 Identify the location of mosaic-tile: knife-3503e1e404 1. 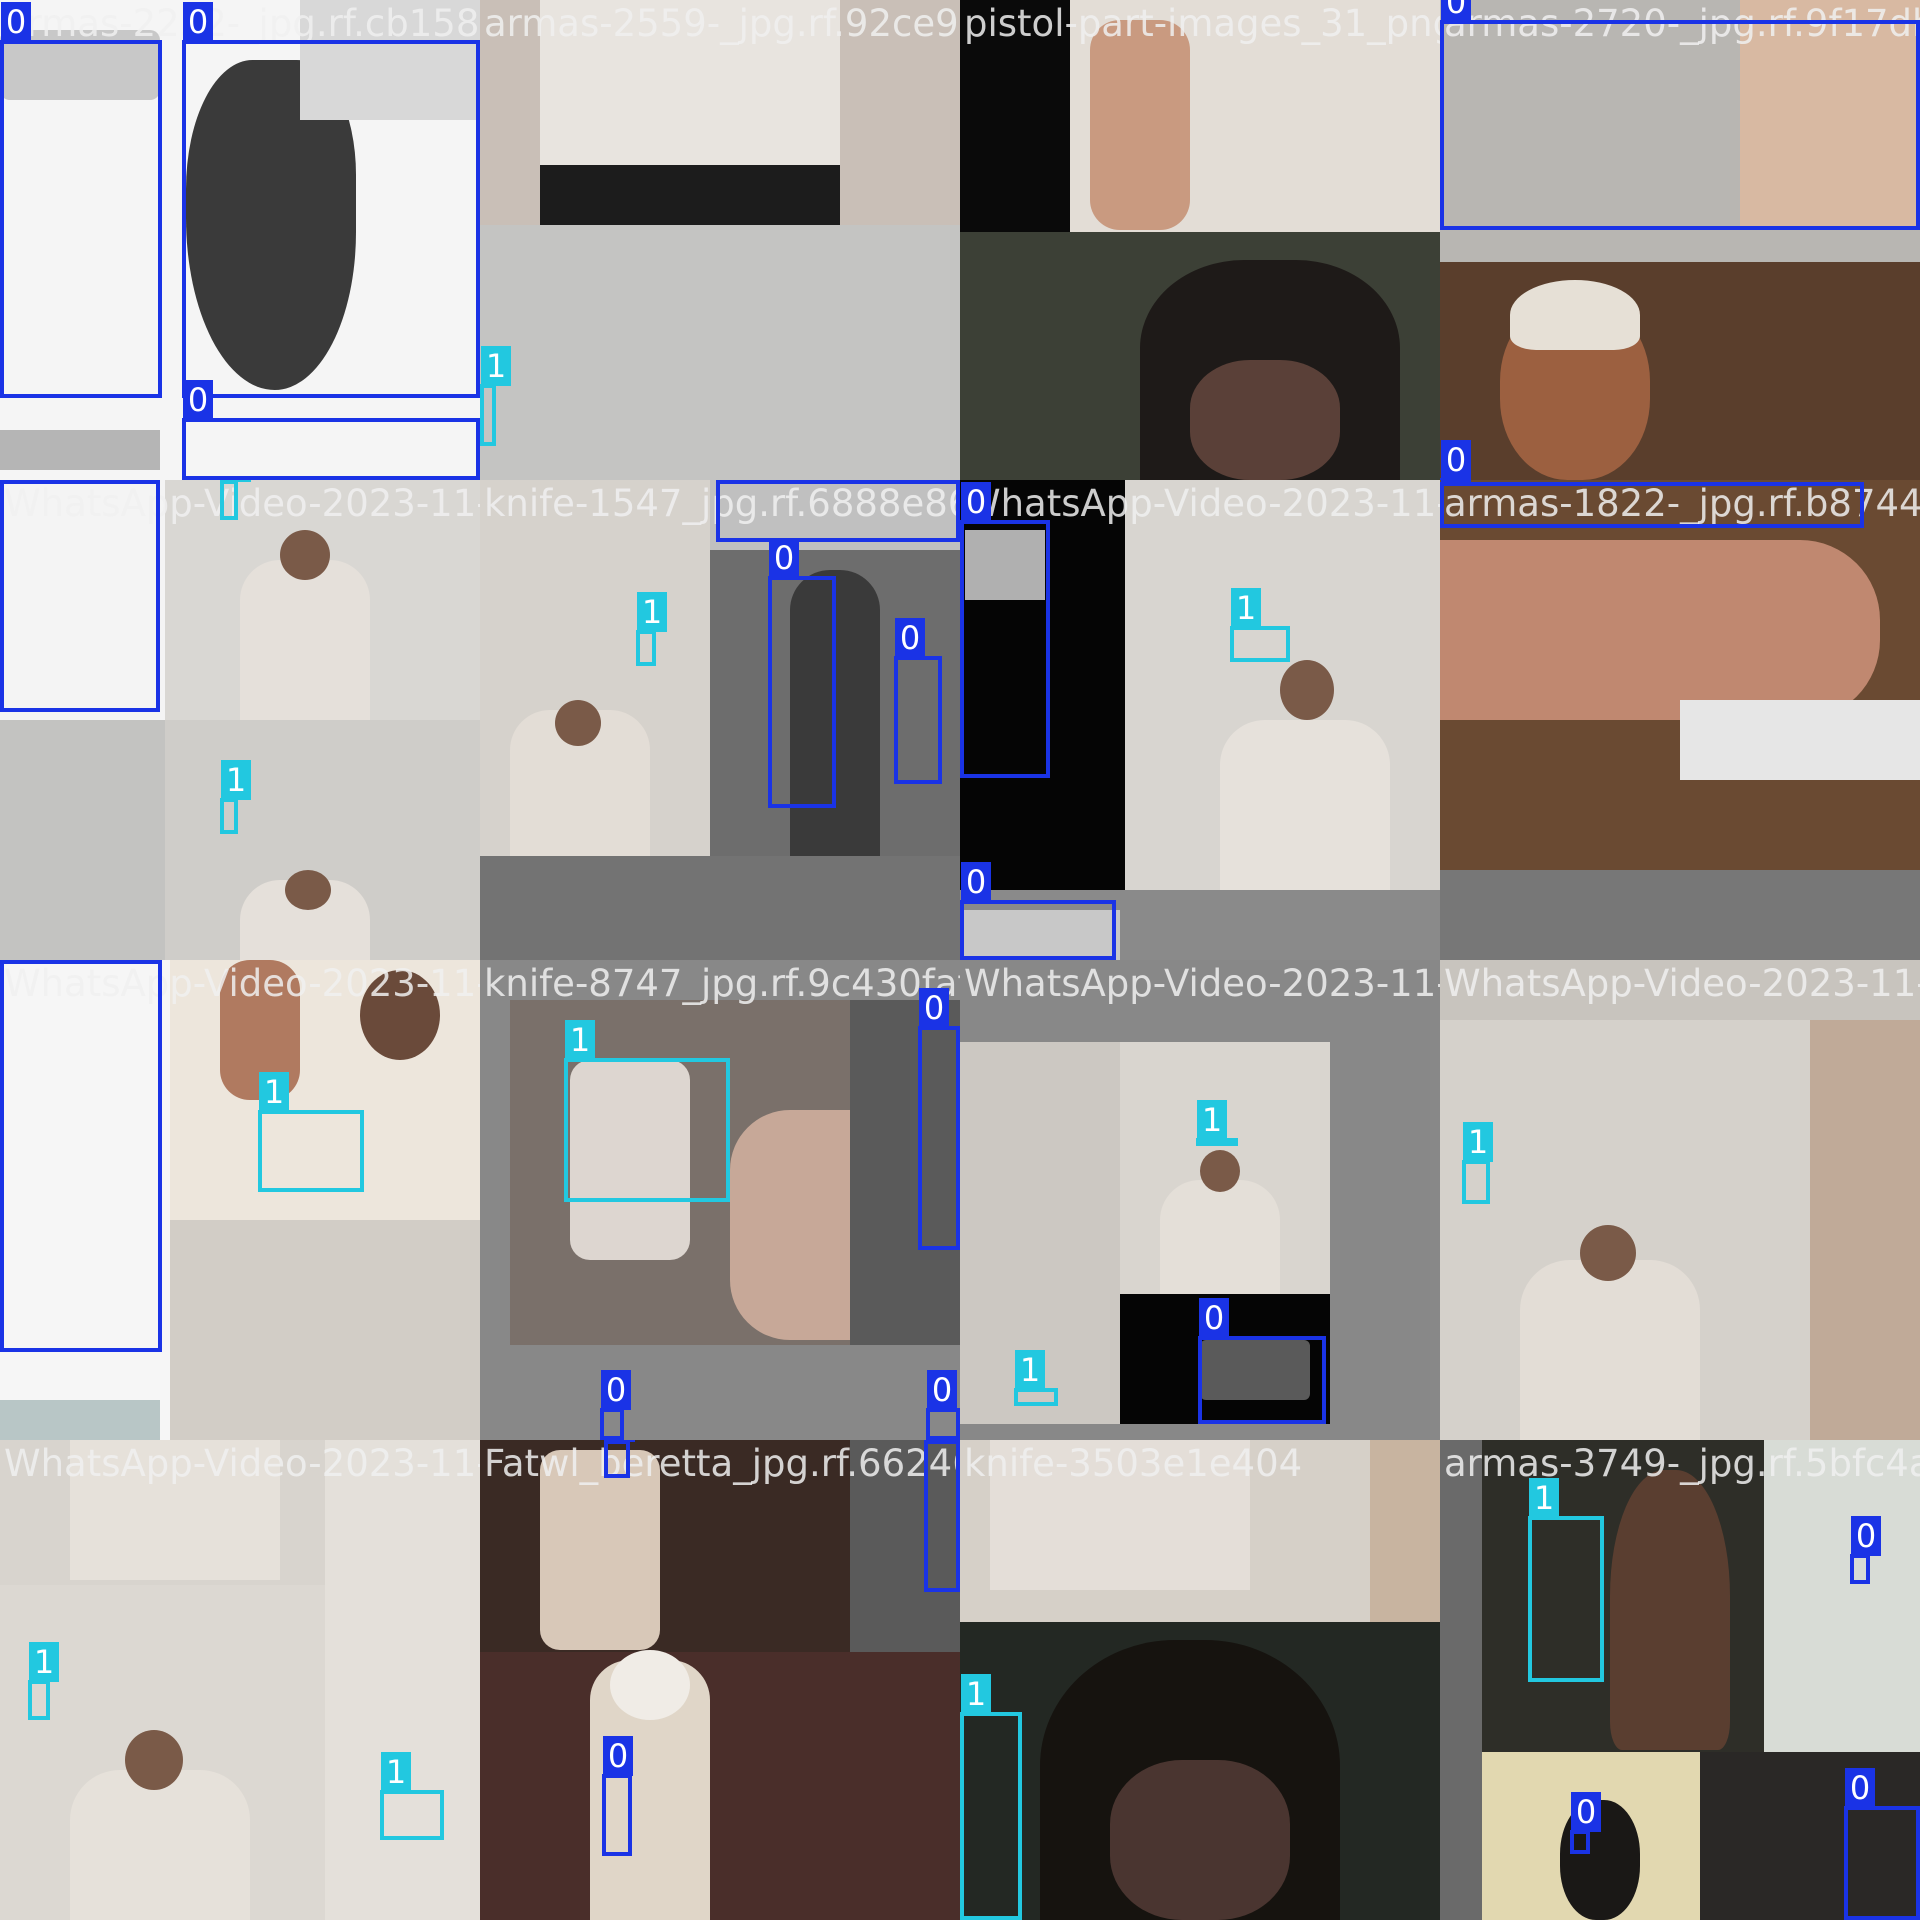
(1200, 1680).